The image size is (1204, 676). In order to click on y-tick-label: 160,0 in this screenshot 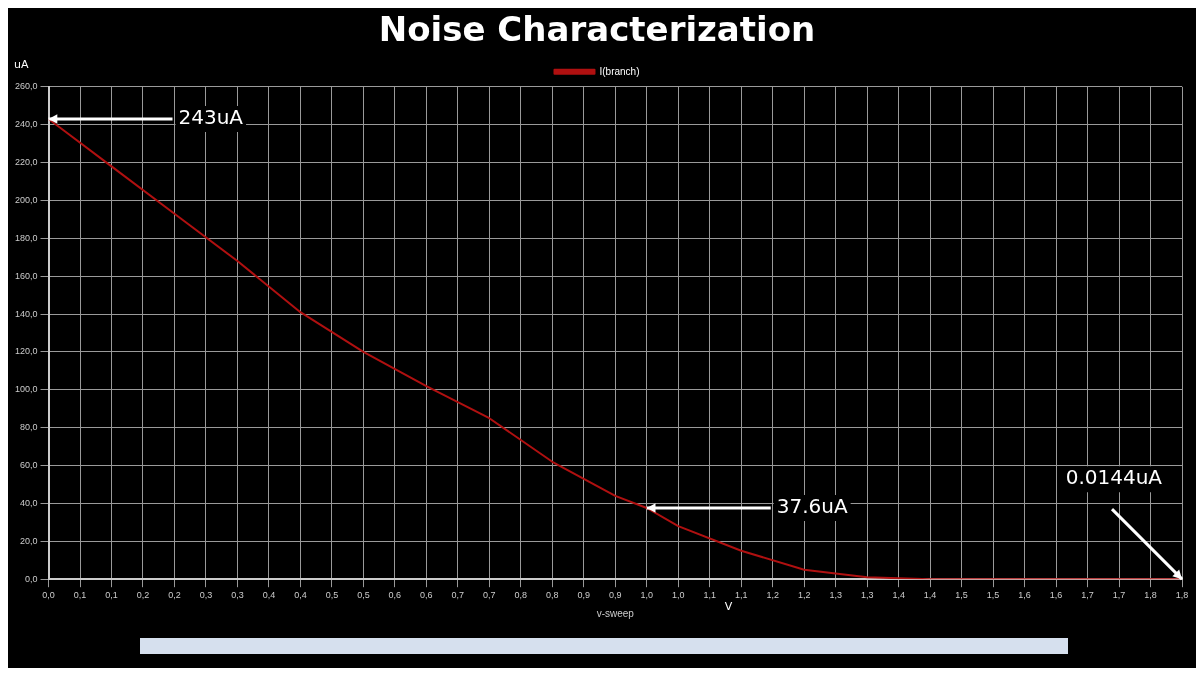, I will do `click(26, 275)`.